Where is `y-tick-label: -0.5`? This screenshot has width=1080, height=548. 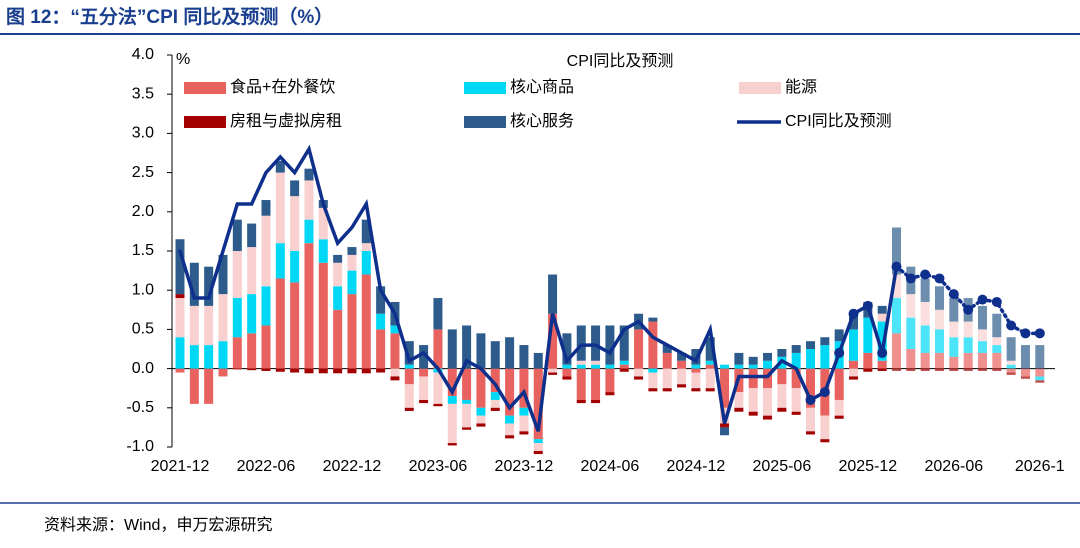 y-tick-label: -0.5 is located at coordinates (140, 407).